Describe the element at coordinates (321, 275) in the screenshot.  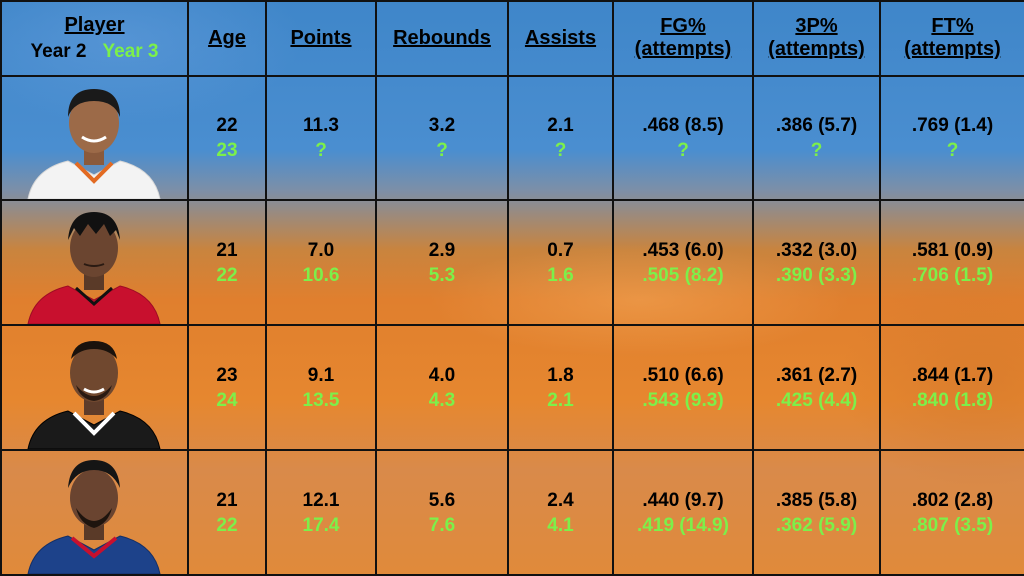
I see `year3-points: 10.6` at that location.